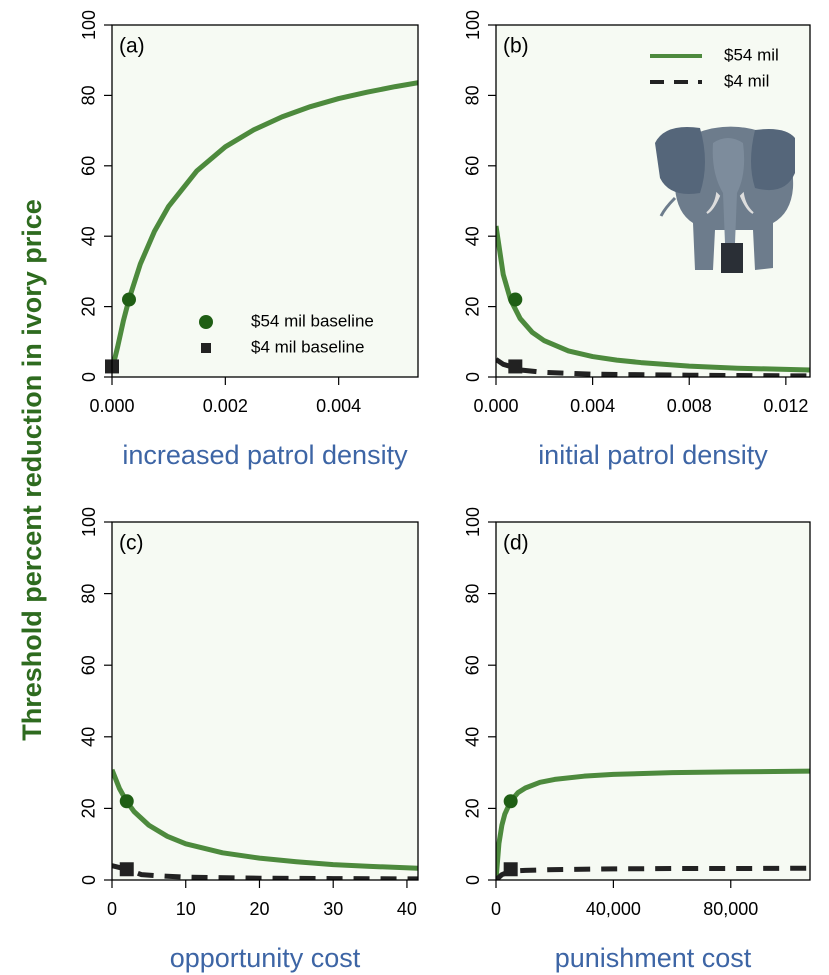  Describe the element at coordinates (785, 406) in the screenshot. I see `x-tick-label: 0.012` at that location.